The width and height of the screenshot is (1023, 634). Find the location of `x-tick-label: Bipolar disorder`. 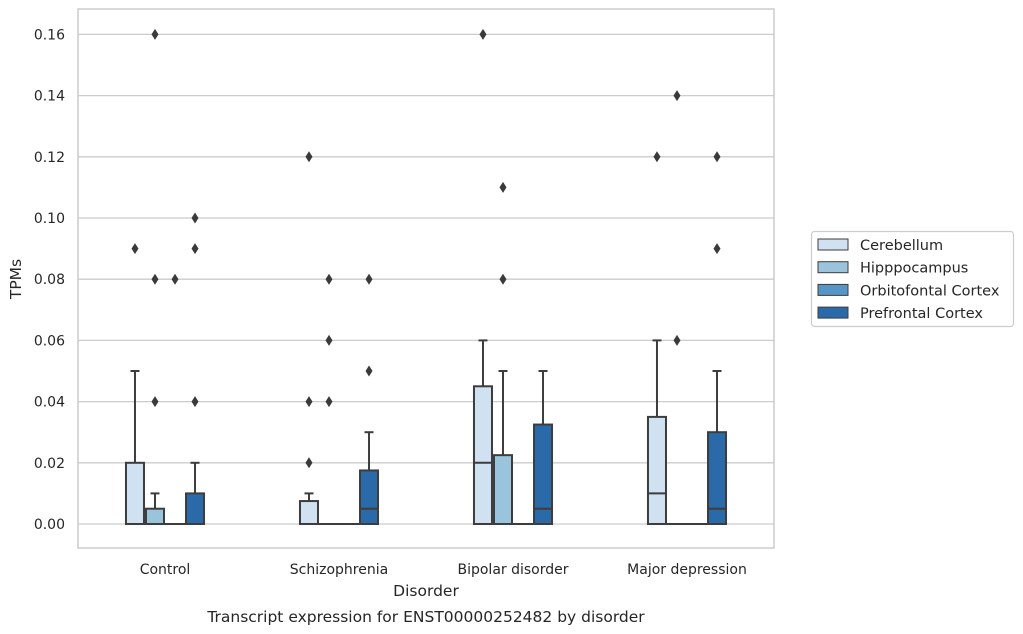

x-tick-label: Bipolar disorder is located at coordinates (512, 570).